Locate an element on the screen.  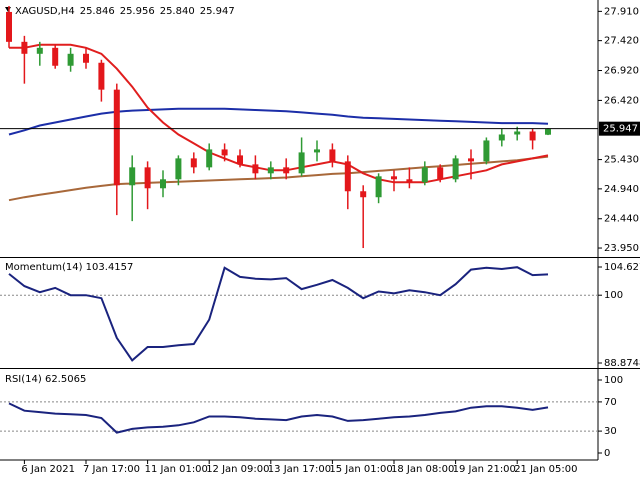
x-tick-label: 13 Jan 17:00 is located at coordinates (299, 469).